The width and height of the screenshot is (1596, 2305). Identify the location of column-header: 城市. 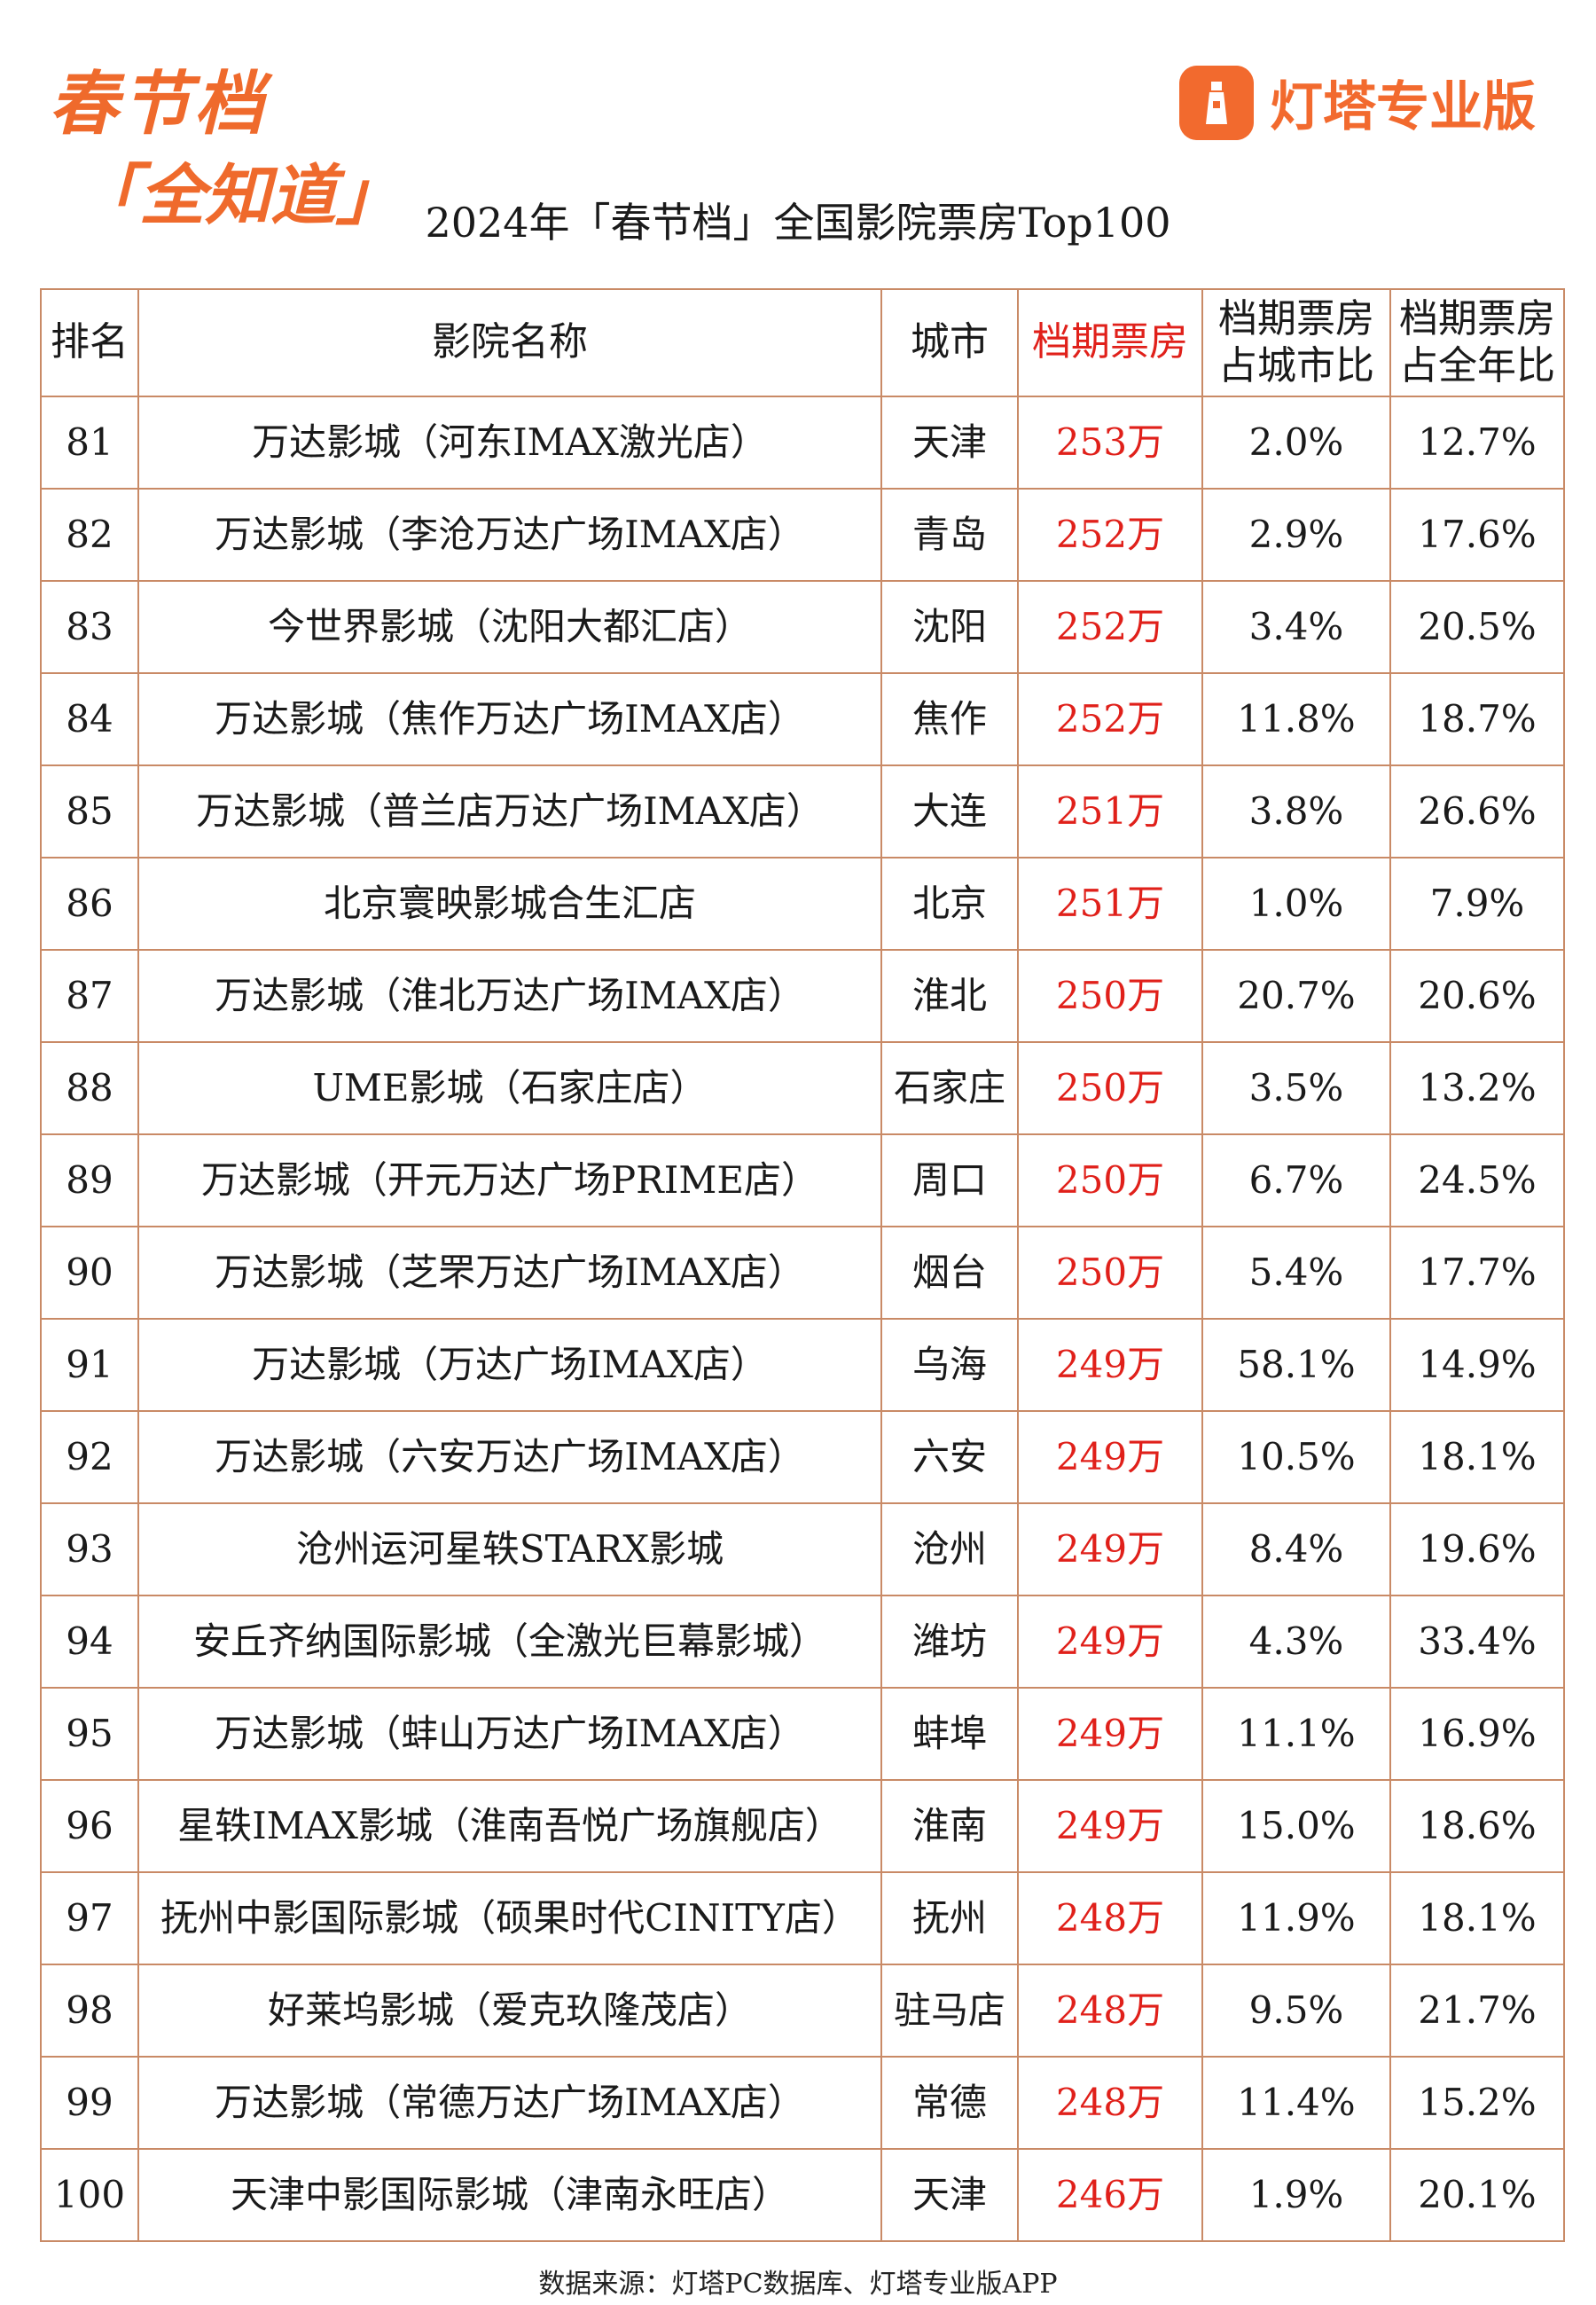
(950, 342).